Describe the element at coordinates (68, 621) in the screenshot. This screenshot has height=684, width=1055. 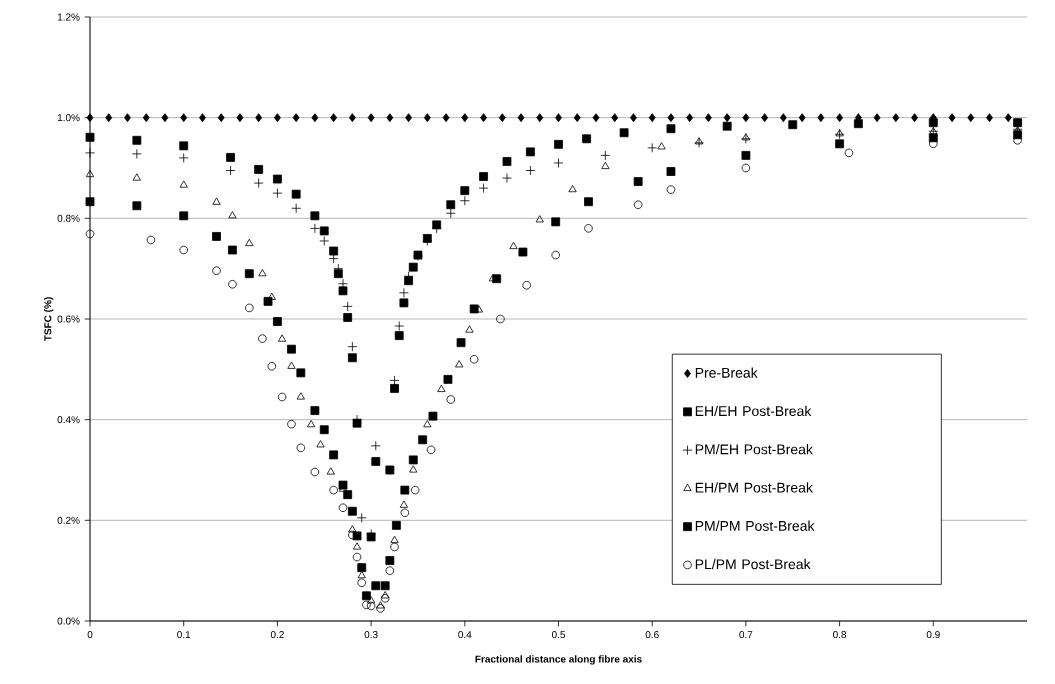
I see `y-tick-label: 0.0%` at that location.